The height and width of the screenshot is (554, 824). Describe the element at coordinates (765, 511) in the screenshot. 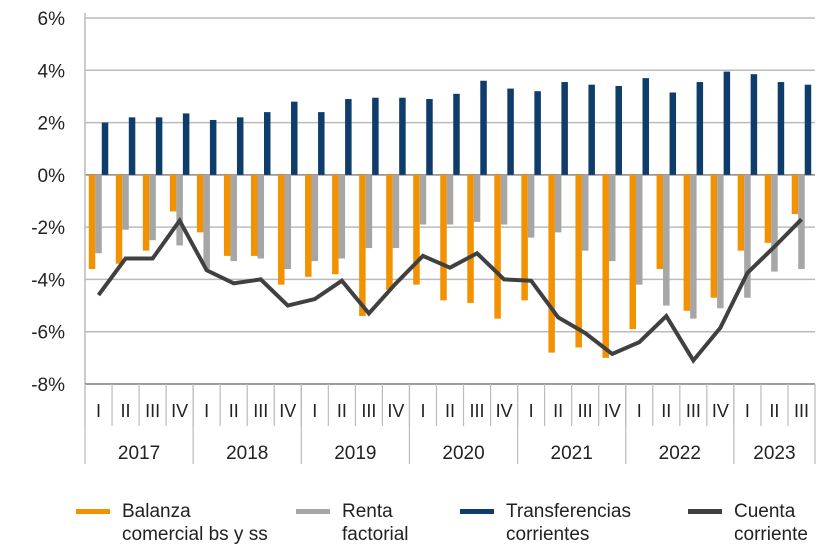

I see `legend-label: Cuenta` at that location.